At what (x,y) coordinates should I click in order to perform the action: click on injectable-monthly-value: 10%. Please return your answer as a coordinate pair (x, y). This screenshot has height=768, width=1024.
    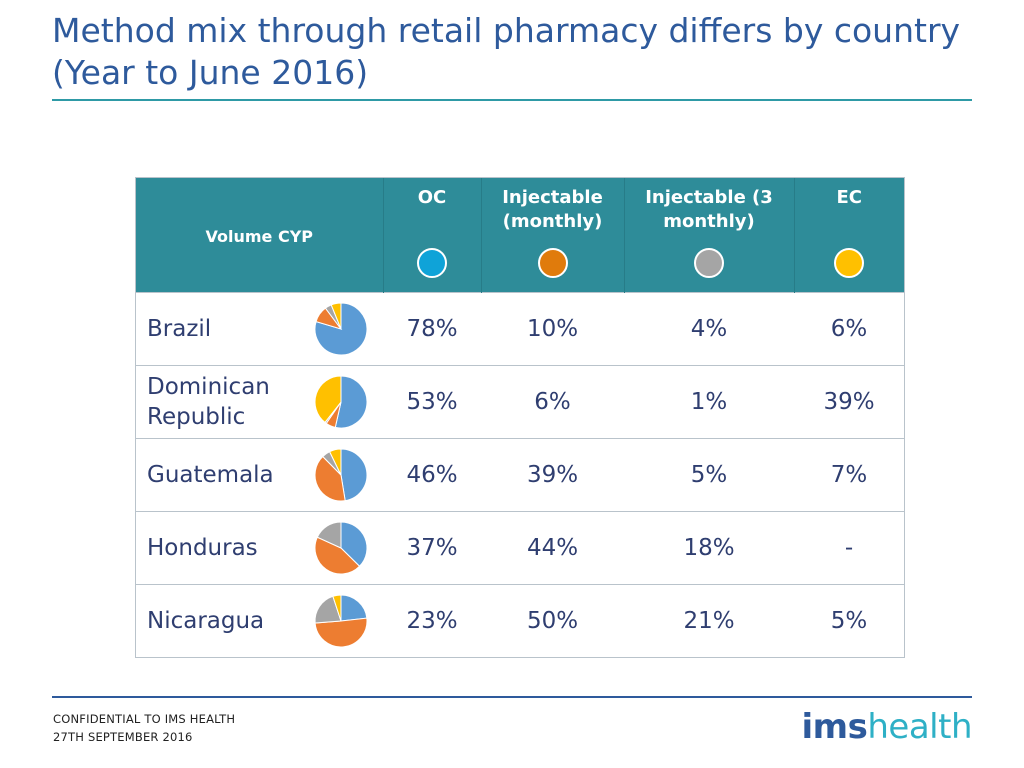
    Looking at the image, I should click on (552, 328).